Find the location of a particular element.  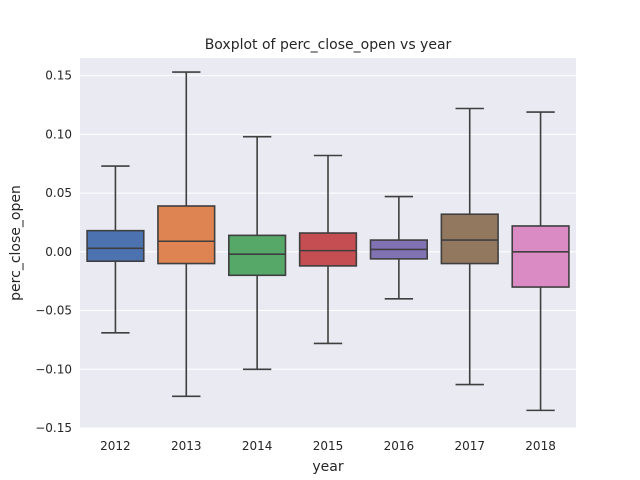

x-tick-labels: 2012 2013 2014 2015 2016 2017 2018 is located at coordinates (328, 446).